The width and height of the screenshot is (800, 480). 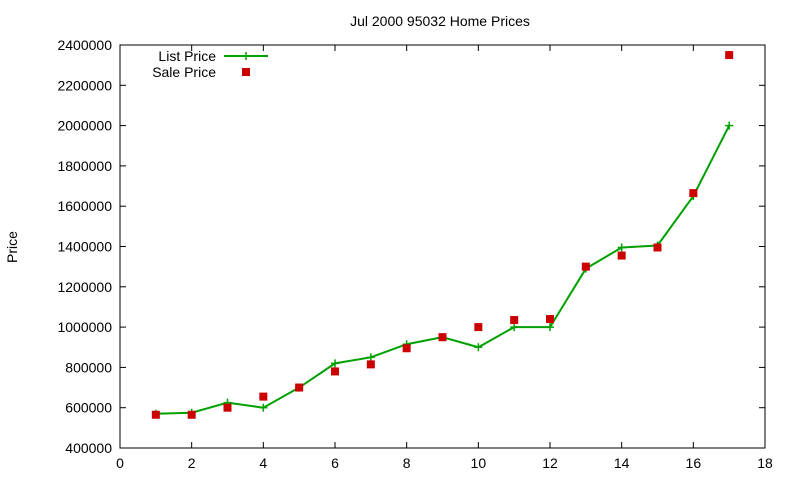 What do you see at coordinates (84, 45) in the screenshot?
I see `y-tick-label: 2400000` at bounding box center [84, 45].